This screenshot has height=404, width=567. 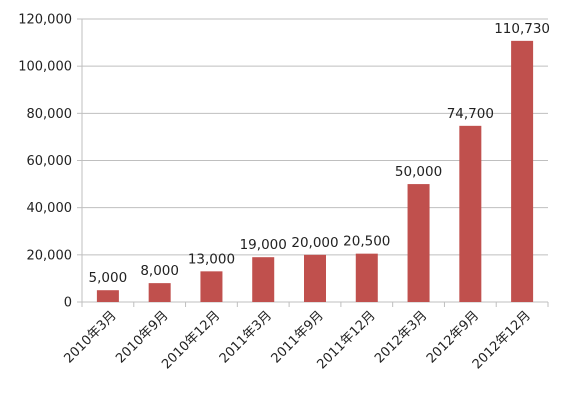 What do you see at coordinates (470, 114) in the screenshot?
I see `data-label: 74,700` at bounding box center [470, 114].